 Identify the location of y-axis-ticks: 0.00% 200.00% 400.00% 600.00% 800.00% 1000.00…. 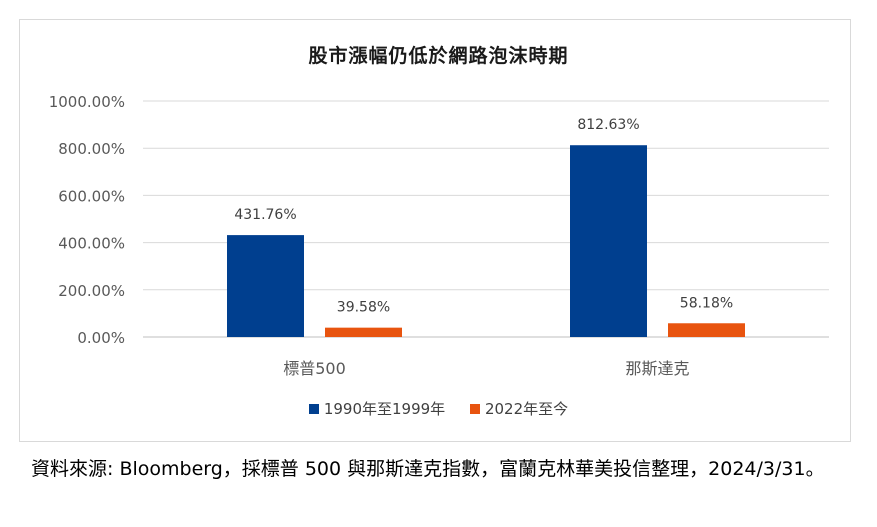
(87, 220).